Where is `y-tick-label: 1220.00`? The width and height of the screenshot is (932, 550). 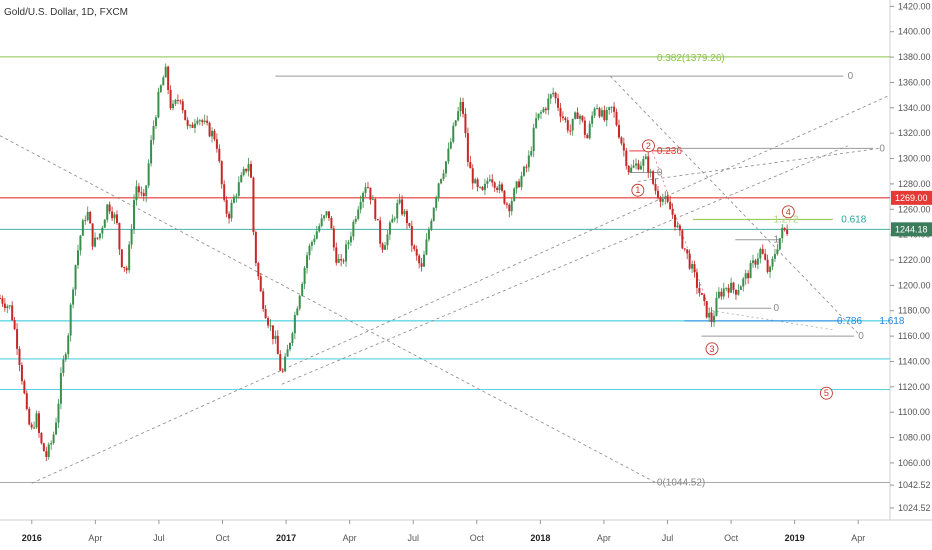 y-tick-label: 1220.00 is located at coordinates (914, 260).